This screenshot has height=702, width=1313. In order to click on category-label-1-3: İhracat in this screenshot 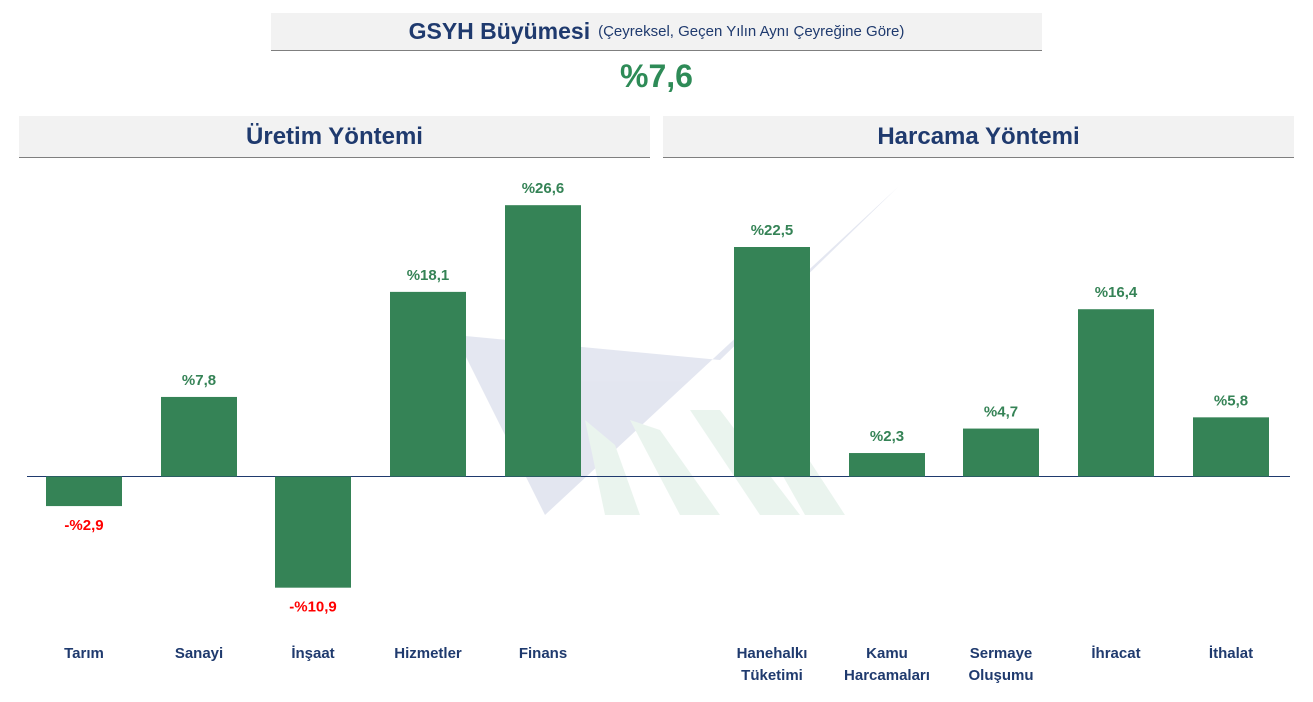, I will do `click(1116, 653)`.